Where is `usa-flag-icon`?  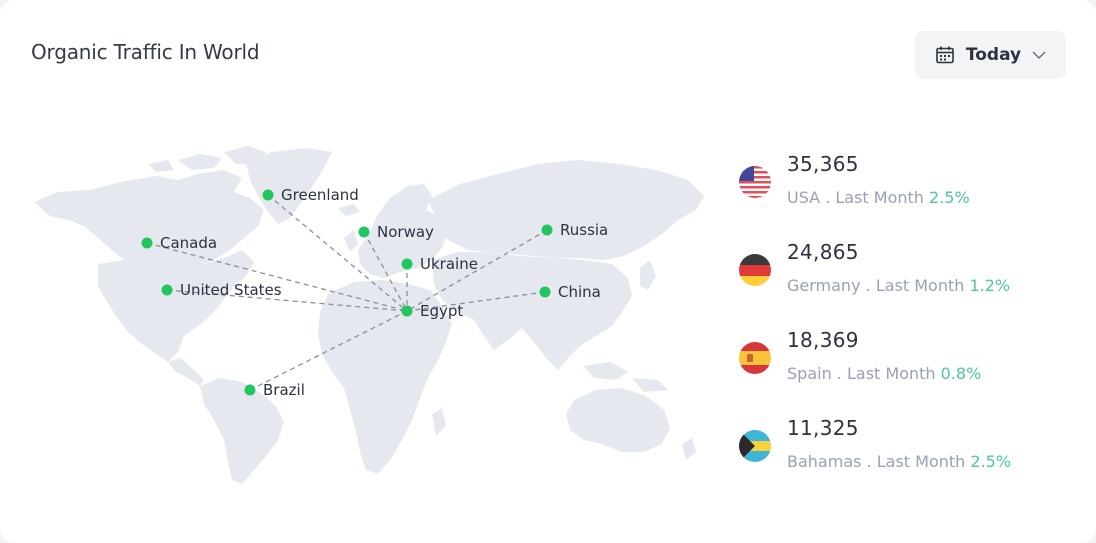
usa-flag-icon is located at coordinates (755, 182).